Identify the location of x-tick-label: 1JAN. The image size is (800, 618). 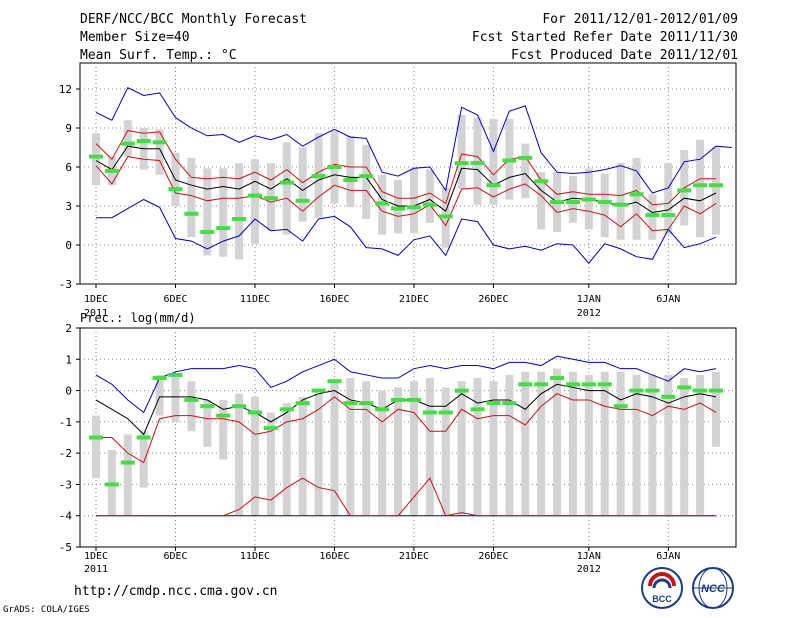
(589, 556).